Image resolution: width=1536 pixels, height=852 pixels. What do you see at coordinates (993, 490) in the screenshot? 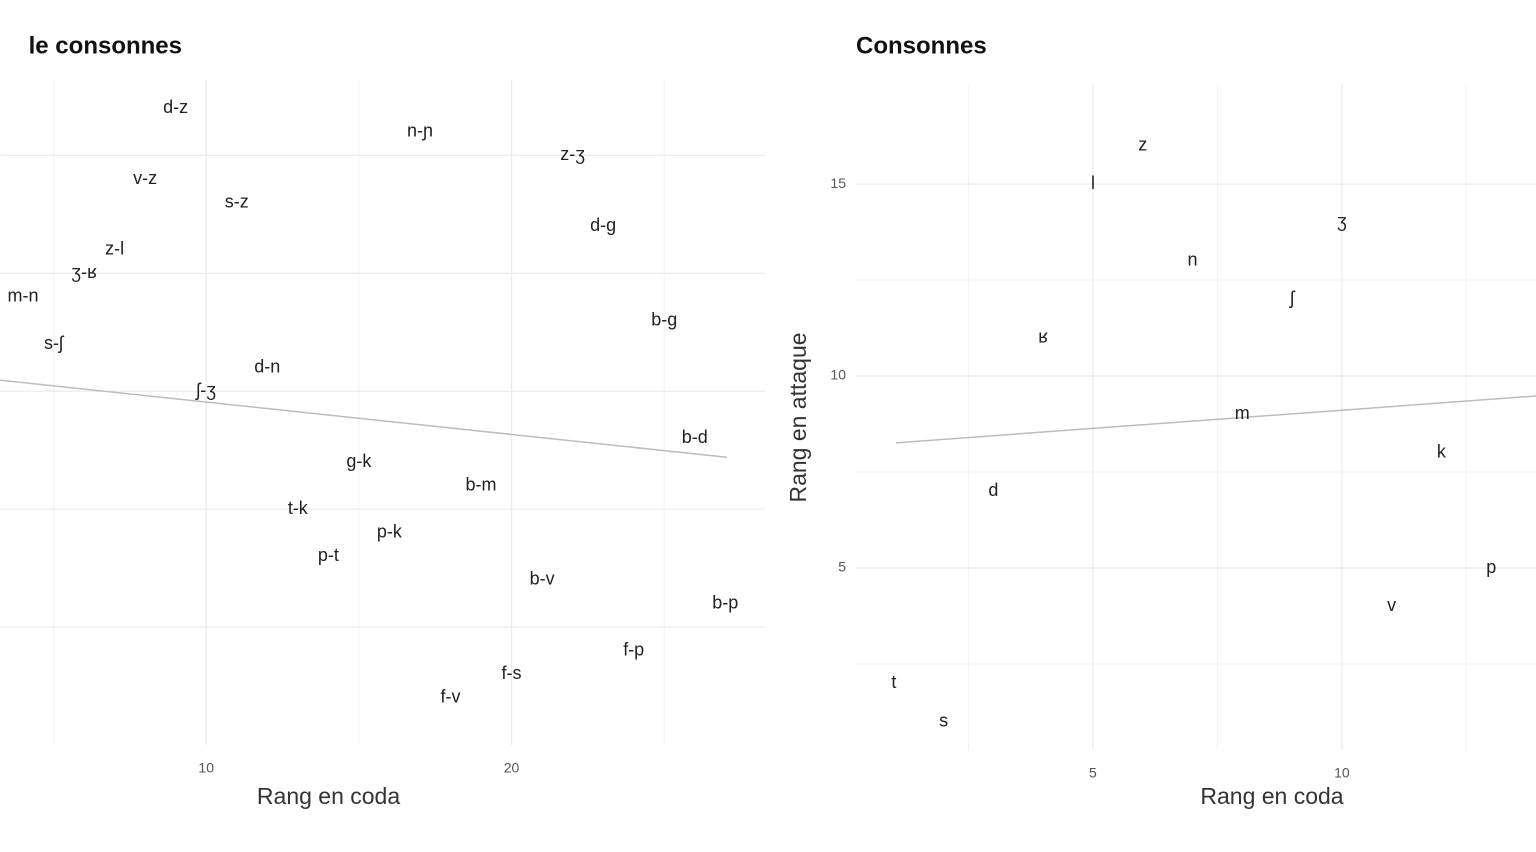
I see `point-label: d` at bounding box center [993, 490].